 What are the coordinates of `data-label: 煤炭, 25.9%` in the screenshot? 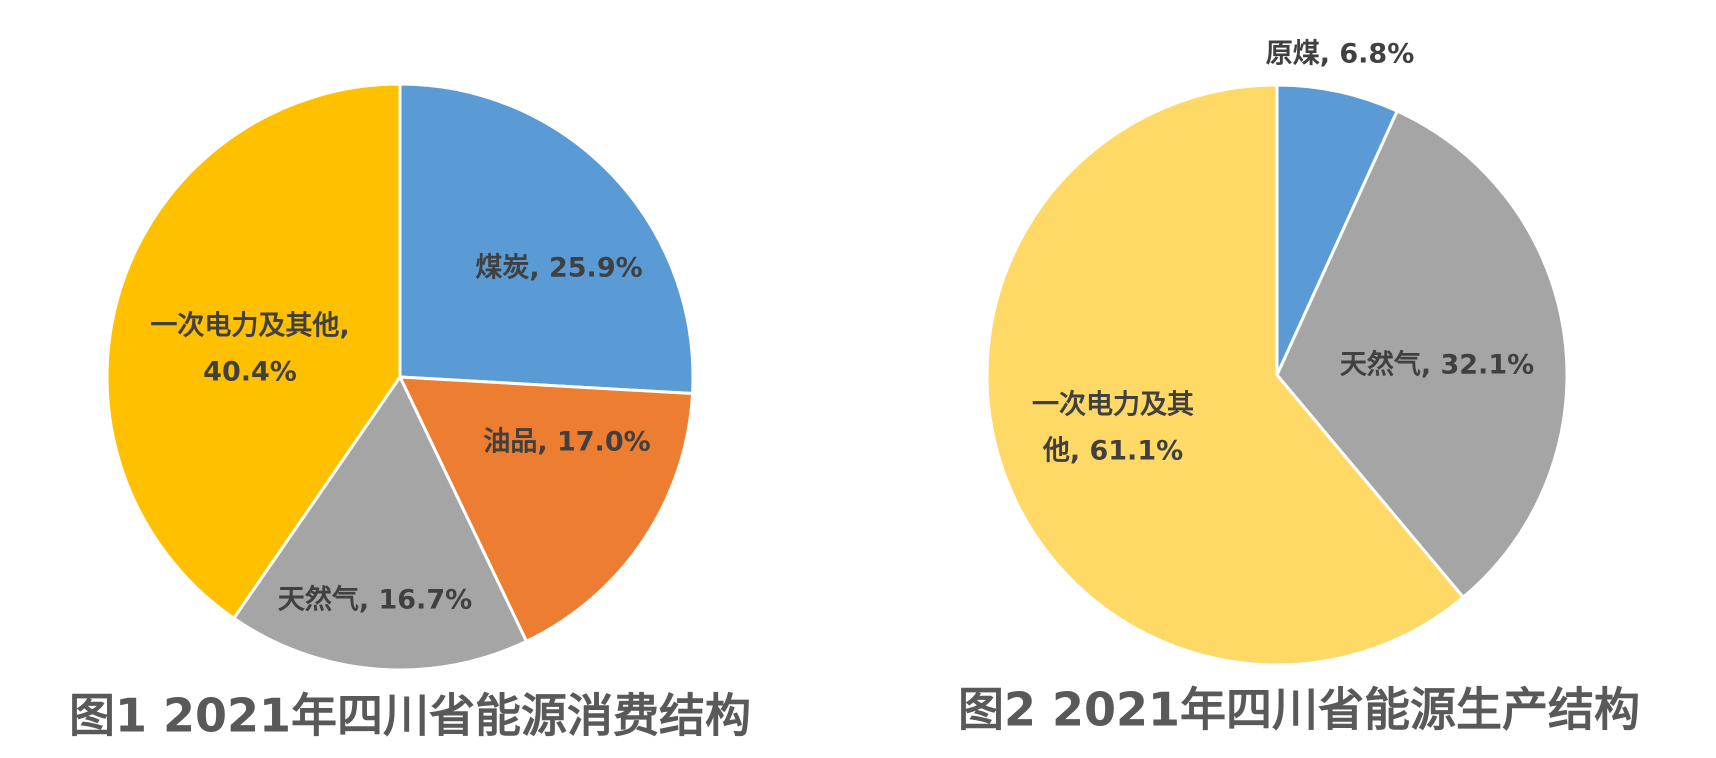 It's located at (558, 268).